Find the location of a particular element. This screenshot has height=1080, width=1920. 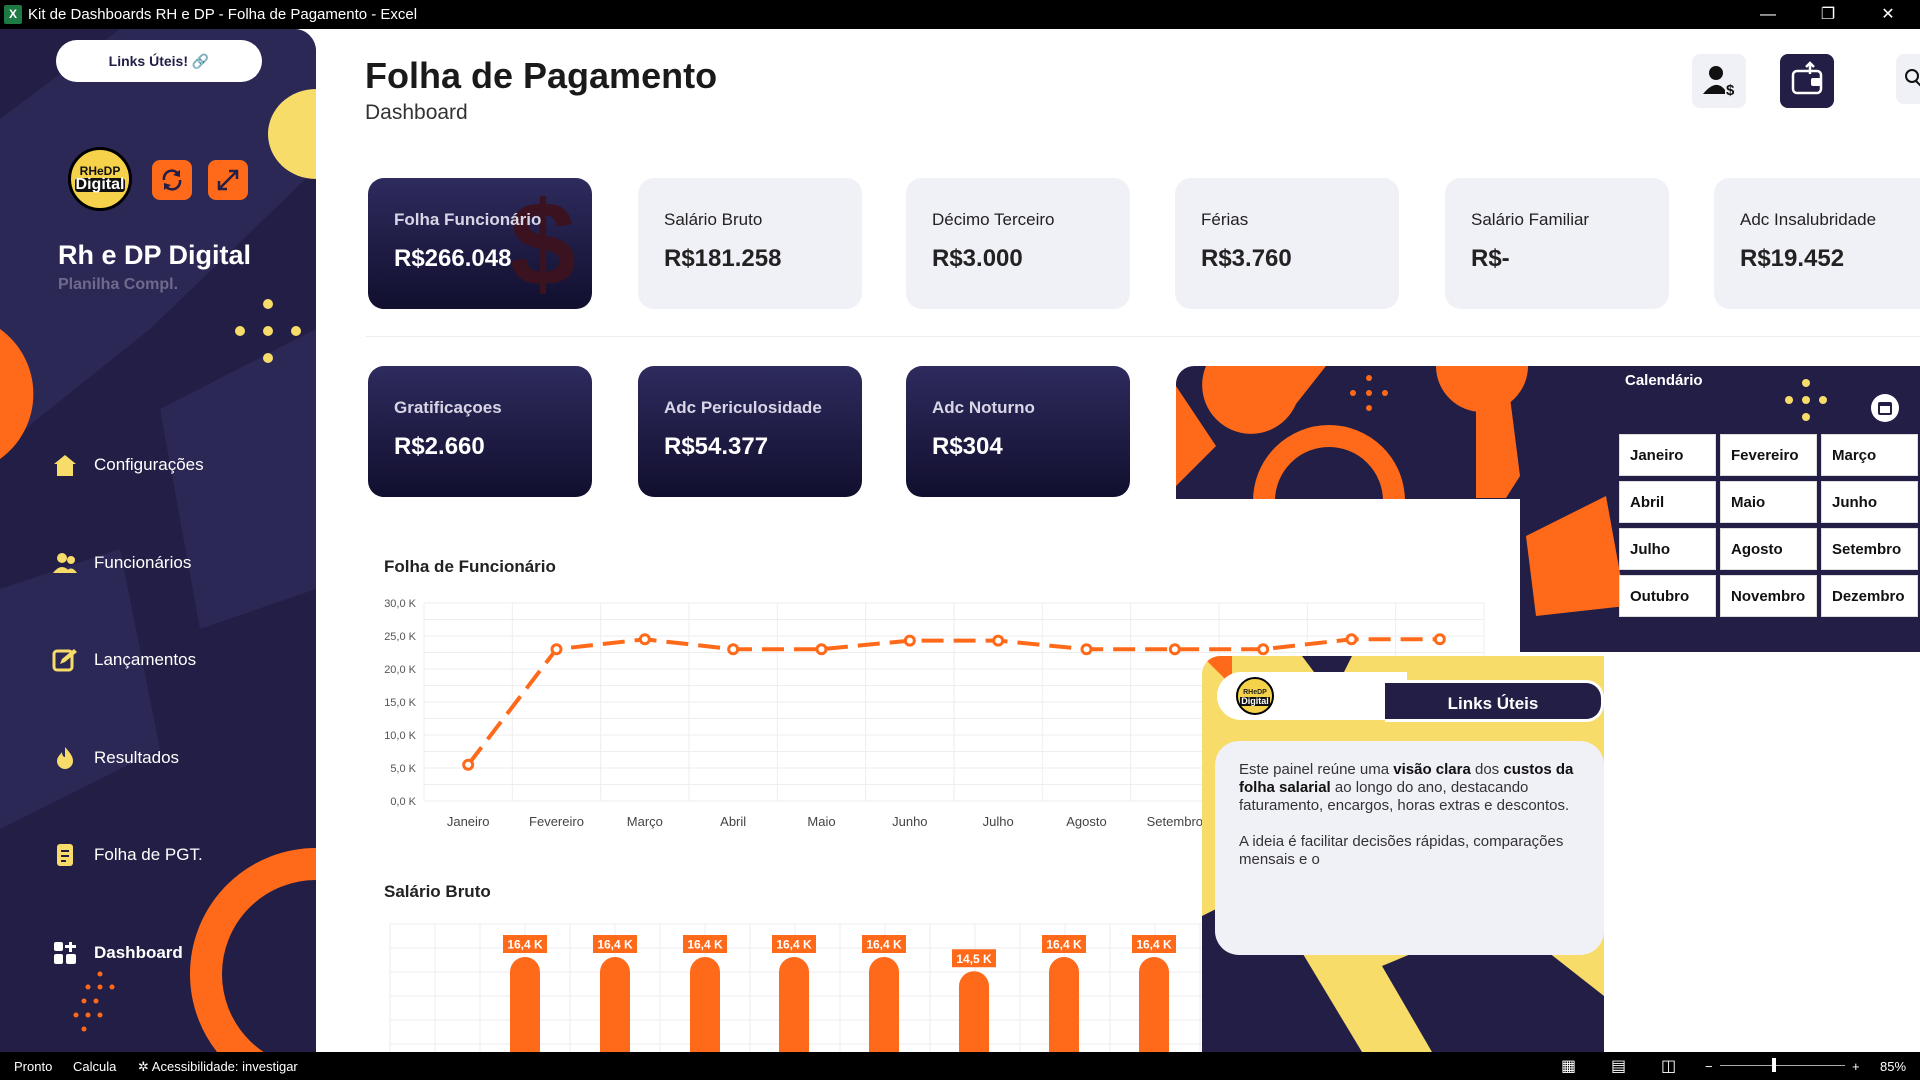

links-uteis-button: Links Úteis! 🔗 is located at coordinates (159, 61).